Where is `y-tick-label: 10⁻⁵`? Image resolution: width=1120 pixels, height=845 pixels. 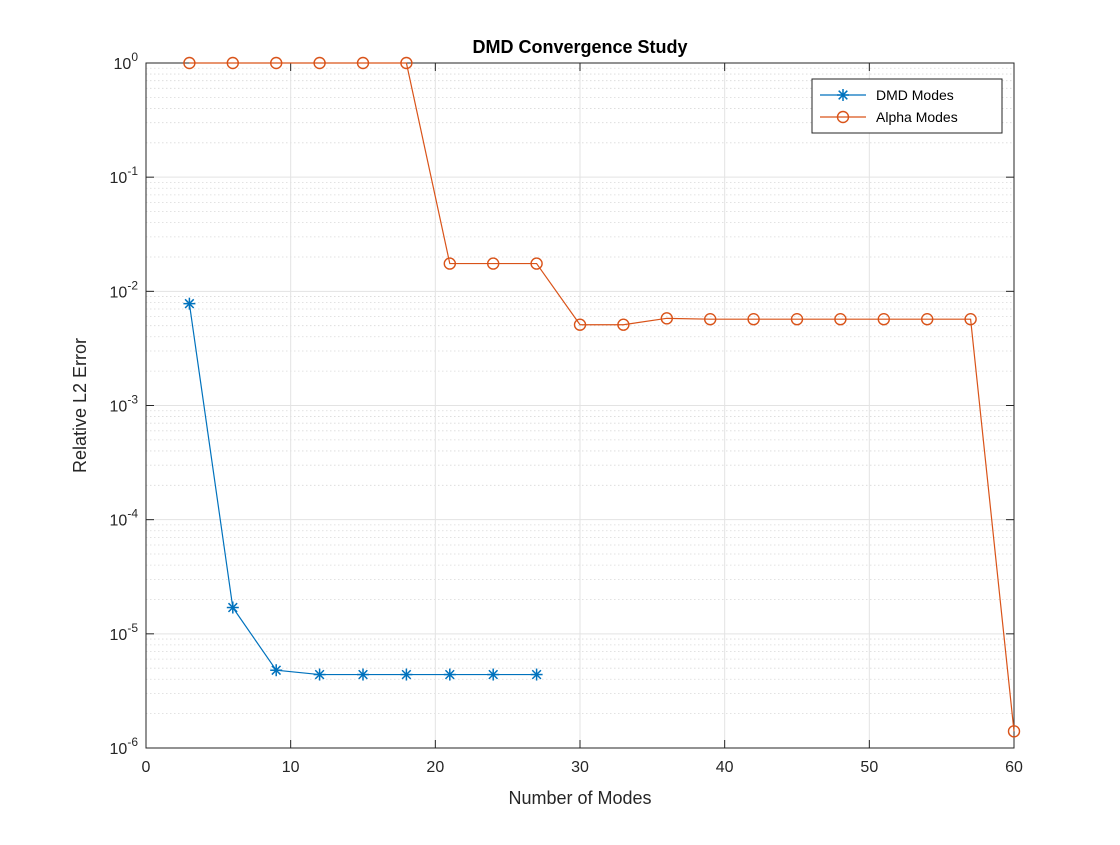
y-tick-label: 10⁻⁵ is located at coordinates (124, 632).